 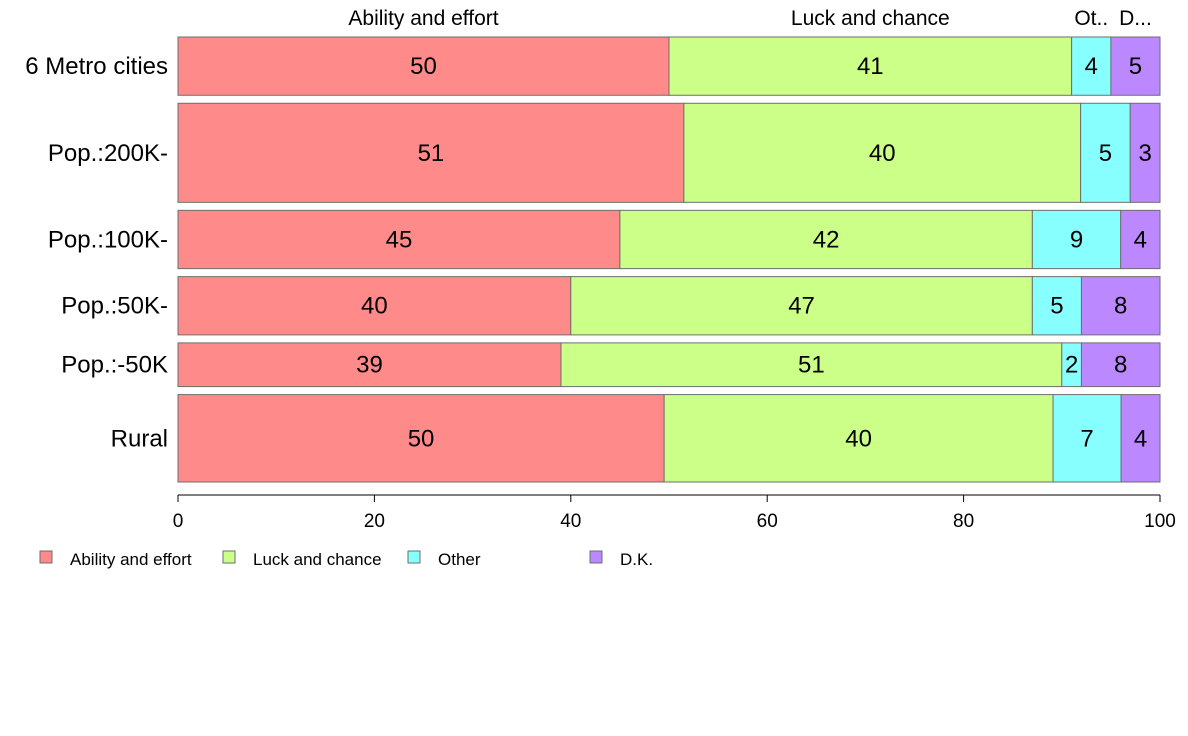 I want to click on category-label-6-metro-cities: 6 Metro cities, so click(x=96, y=66).